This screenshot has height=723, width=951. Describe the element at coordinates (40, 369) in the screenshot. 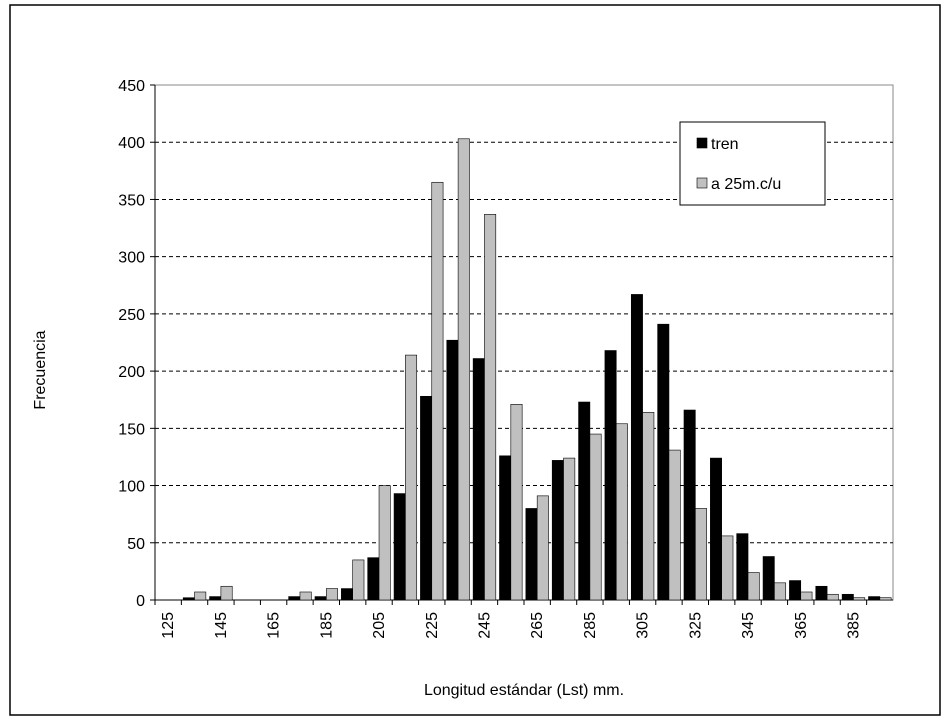

I see `y-axis-title: Frecuencia` at that location.